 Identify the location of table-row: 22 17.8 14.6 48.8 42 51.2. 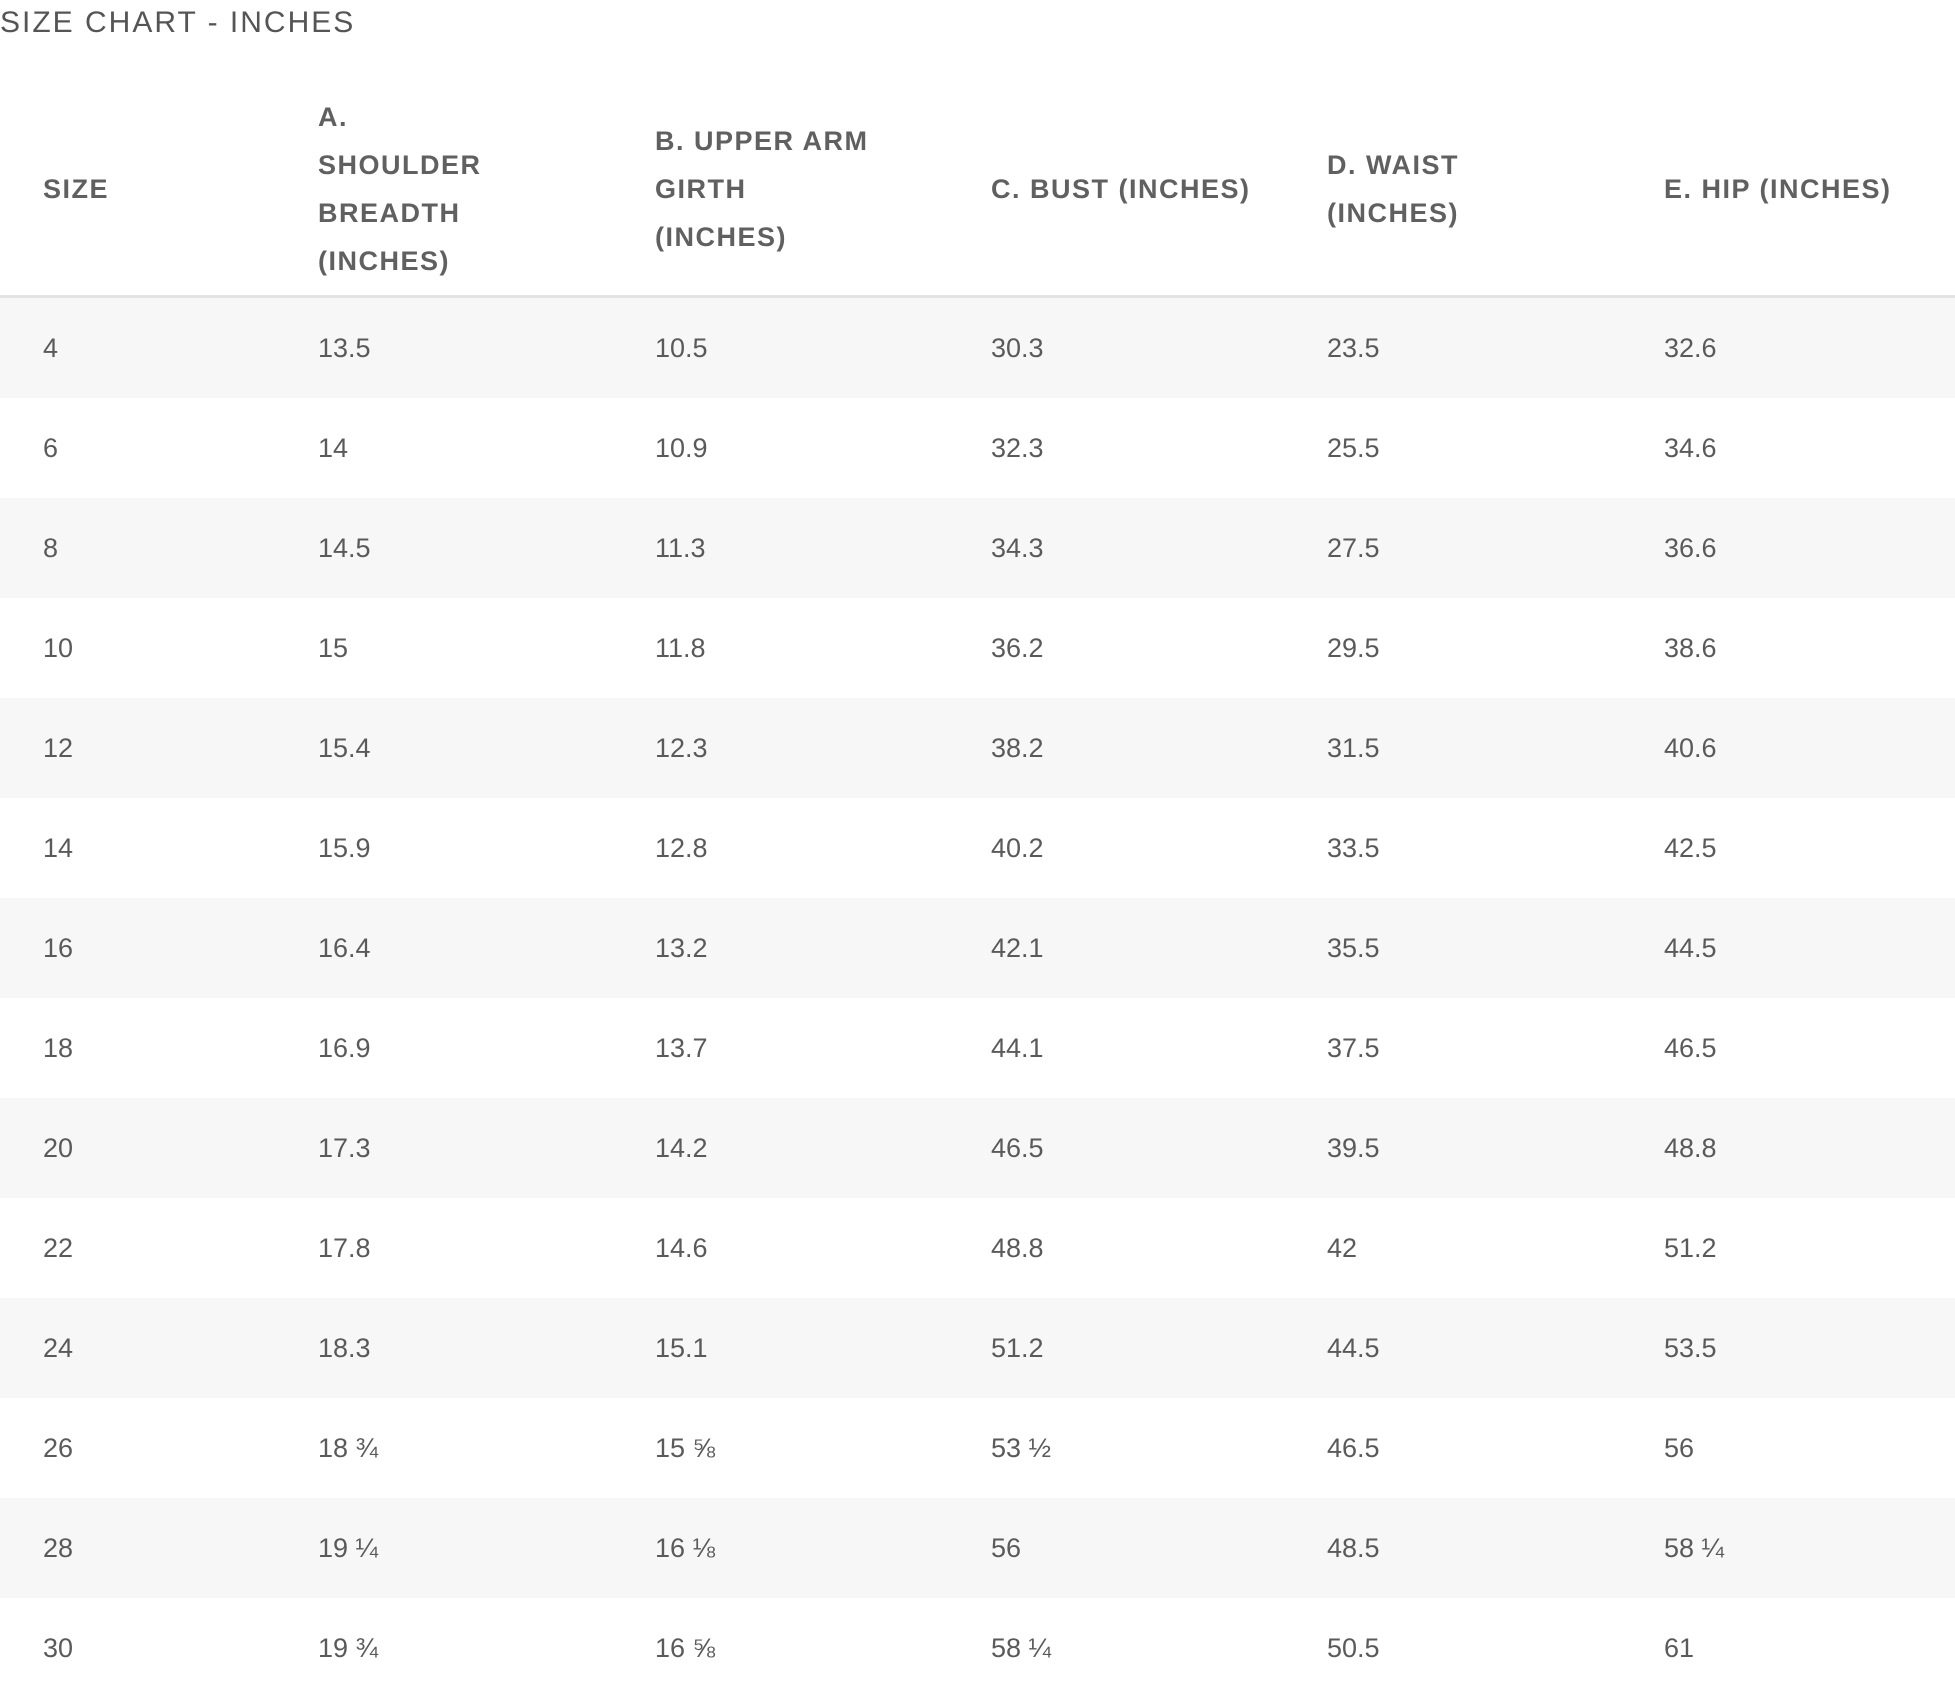
(977, 1248).